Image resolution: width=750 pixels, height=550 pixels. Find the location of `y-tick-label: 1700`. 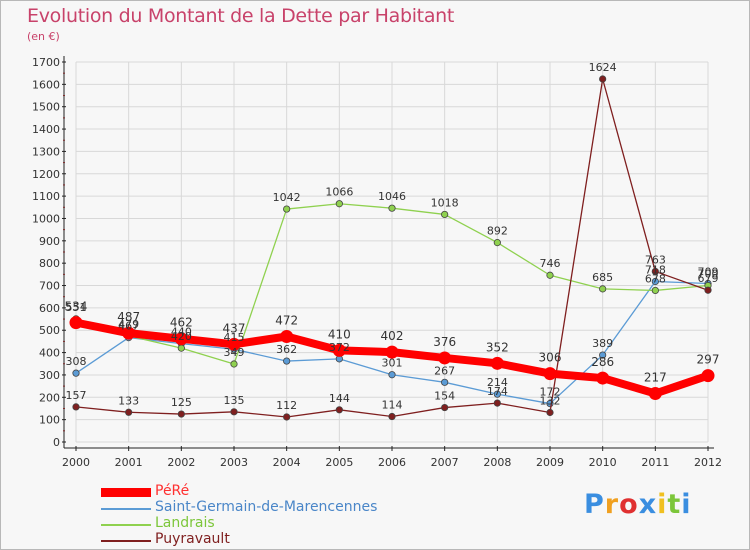

y-tick-label: 1700 is located at coordinates (46, 62).